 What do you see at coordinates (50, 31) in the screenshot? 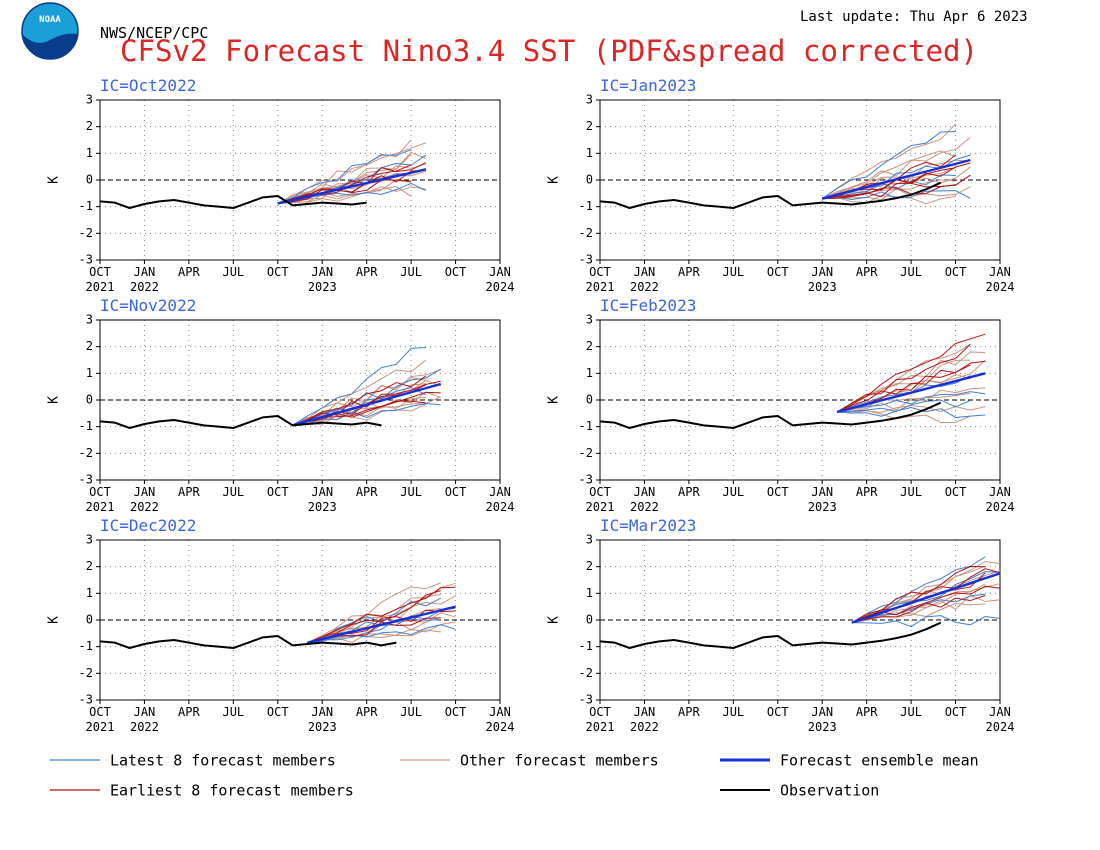
I see `noaa-logo: NOAA` at bounding box center [50, 31].